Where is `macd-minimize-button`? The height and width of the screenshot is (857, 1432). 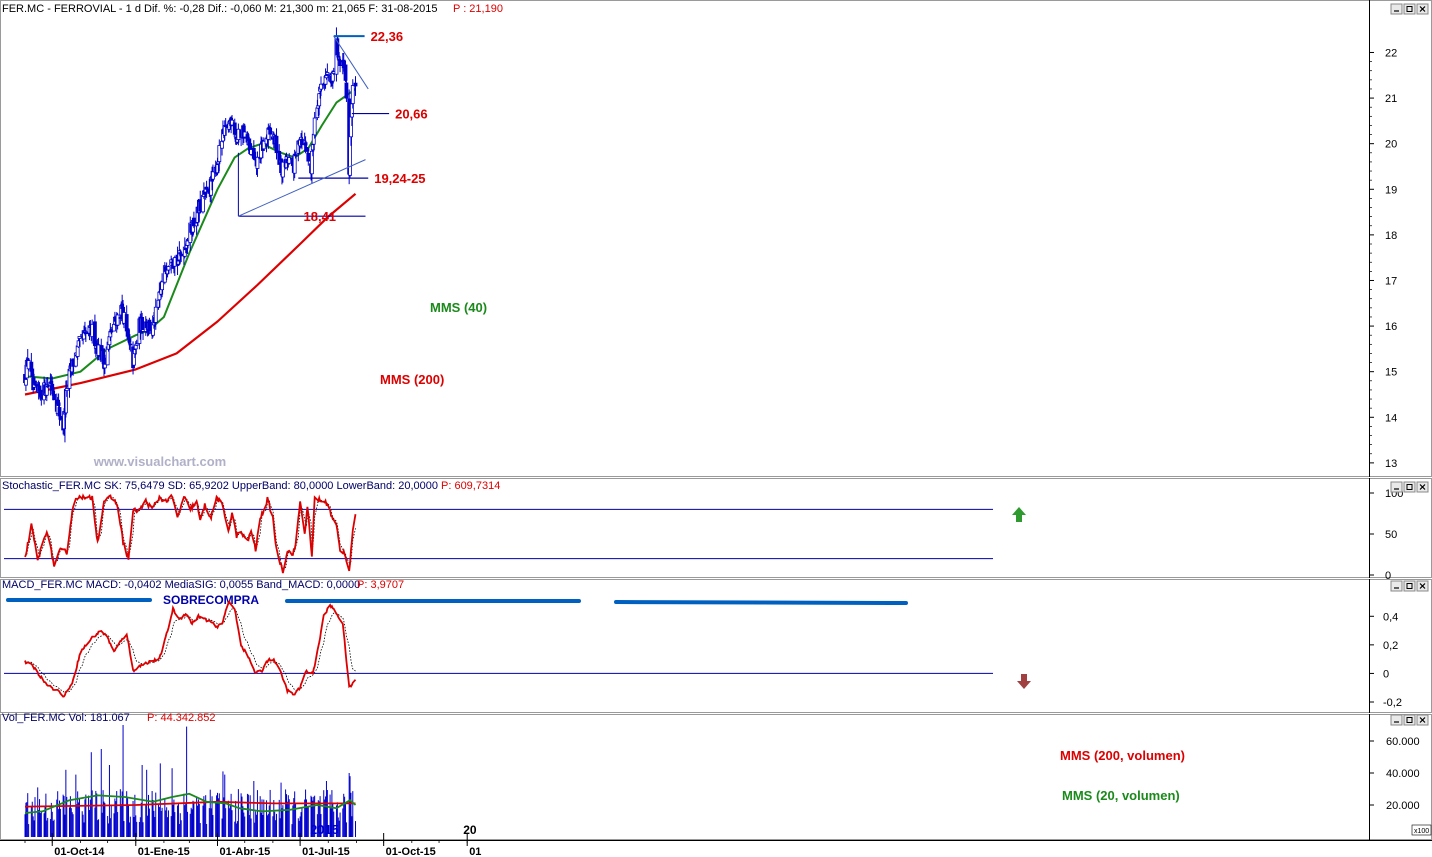
macd-minimize-button is located at coordinates (1396, 586).